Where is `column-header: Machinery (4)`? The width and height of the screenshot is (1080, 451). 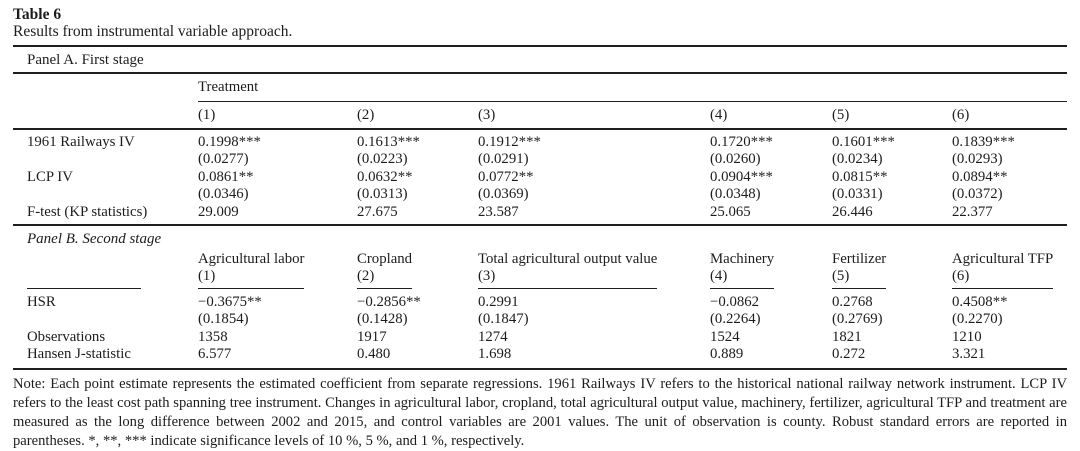 column-header: Machinery (4) is located at coordinates (771, 270).